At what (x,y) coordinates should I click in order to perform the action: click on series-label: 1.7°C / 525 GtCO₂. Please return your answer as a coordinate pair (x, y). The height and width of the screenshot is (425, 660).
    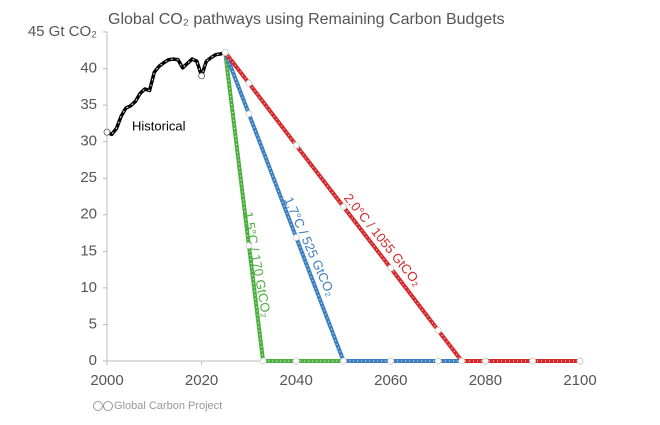
    Looking at the image, I should click on (309, 247).